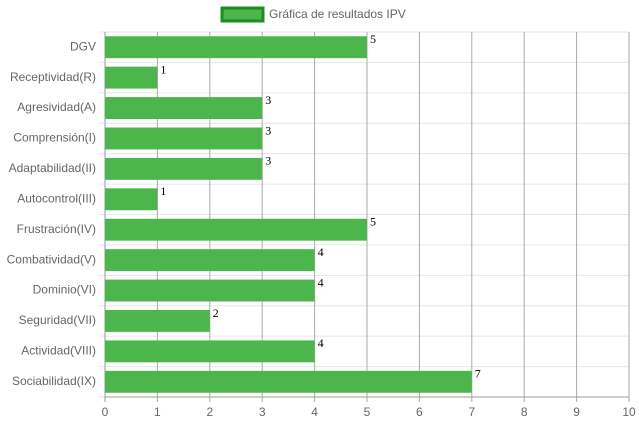  What do you see at coordinates (419, 412) in the screenshot?
I see `x-tick-label: 6` at bounding box center [419, 412].